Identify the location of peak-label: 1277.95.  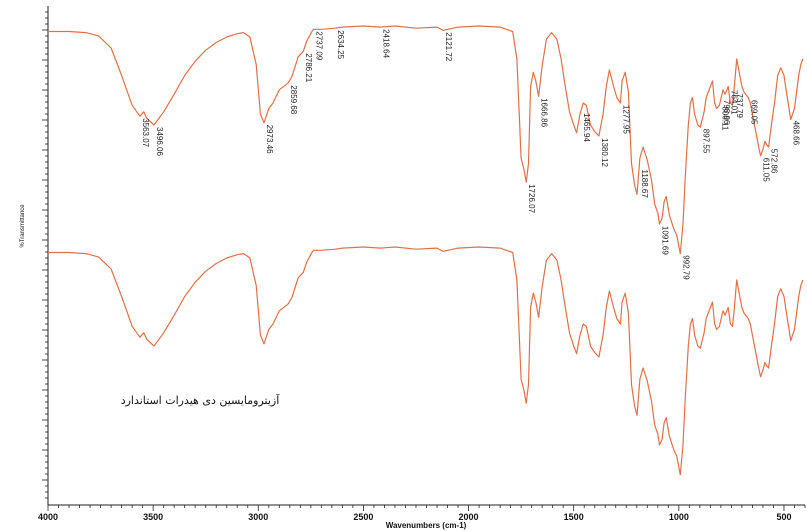
(625, 119).